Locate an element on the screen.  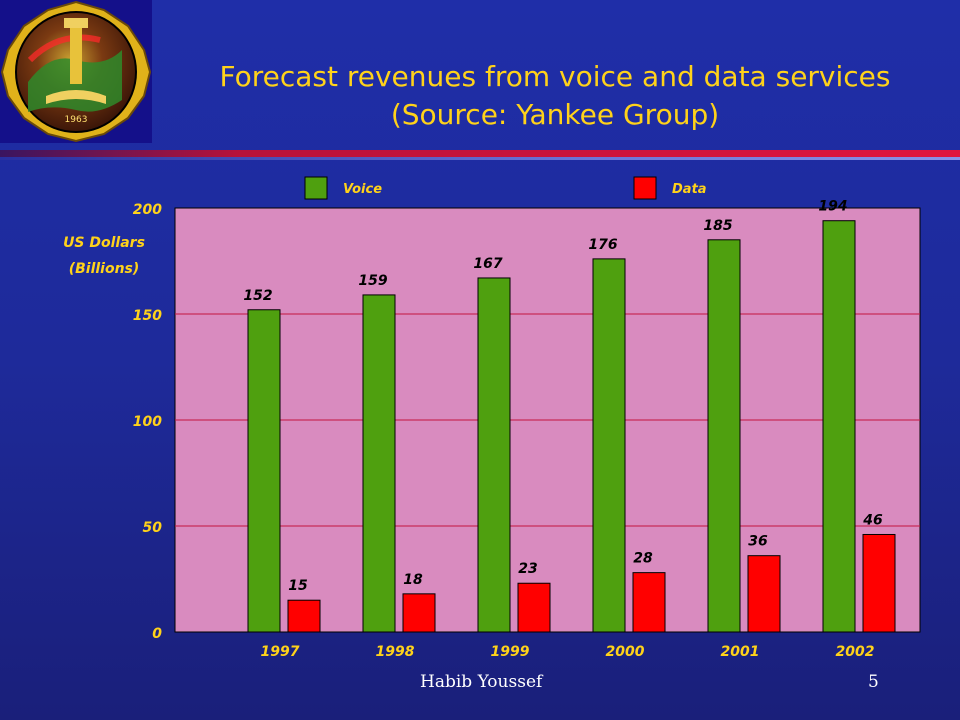
value-label: 46 is located at coordinates (872, 520).